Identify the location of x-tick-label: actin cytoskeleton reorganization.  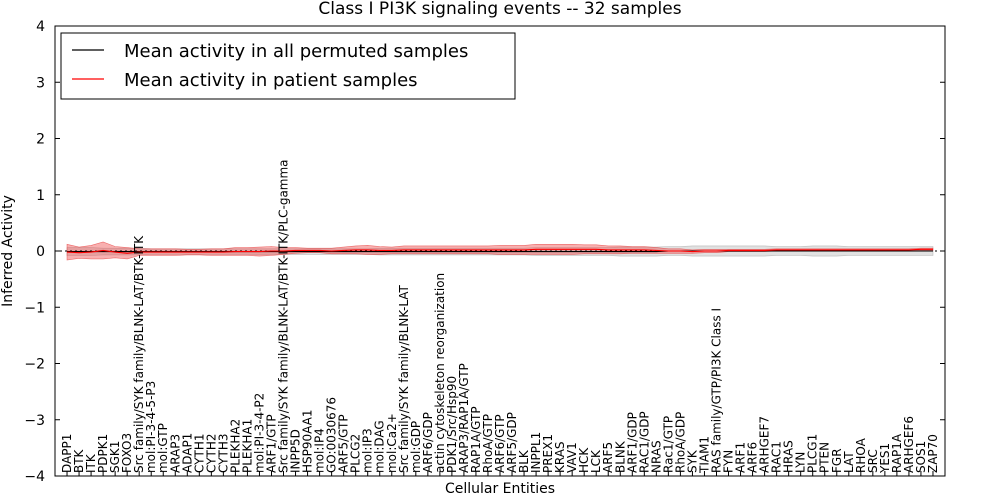
(440, 373).